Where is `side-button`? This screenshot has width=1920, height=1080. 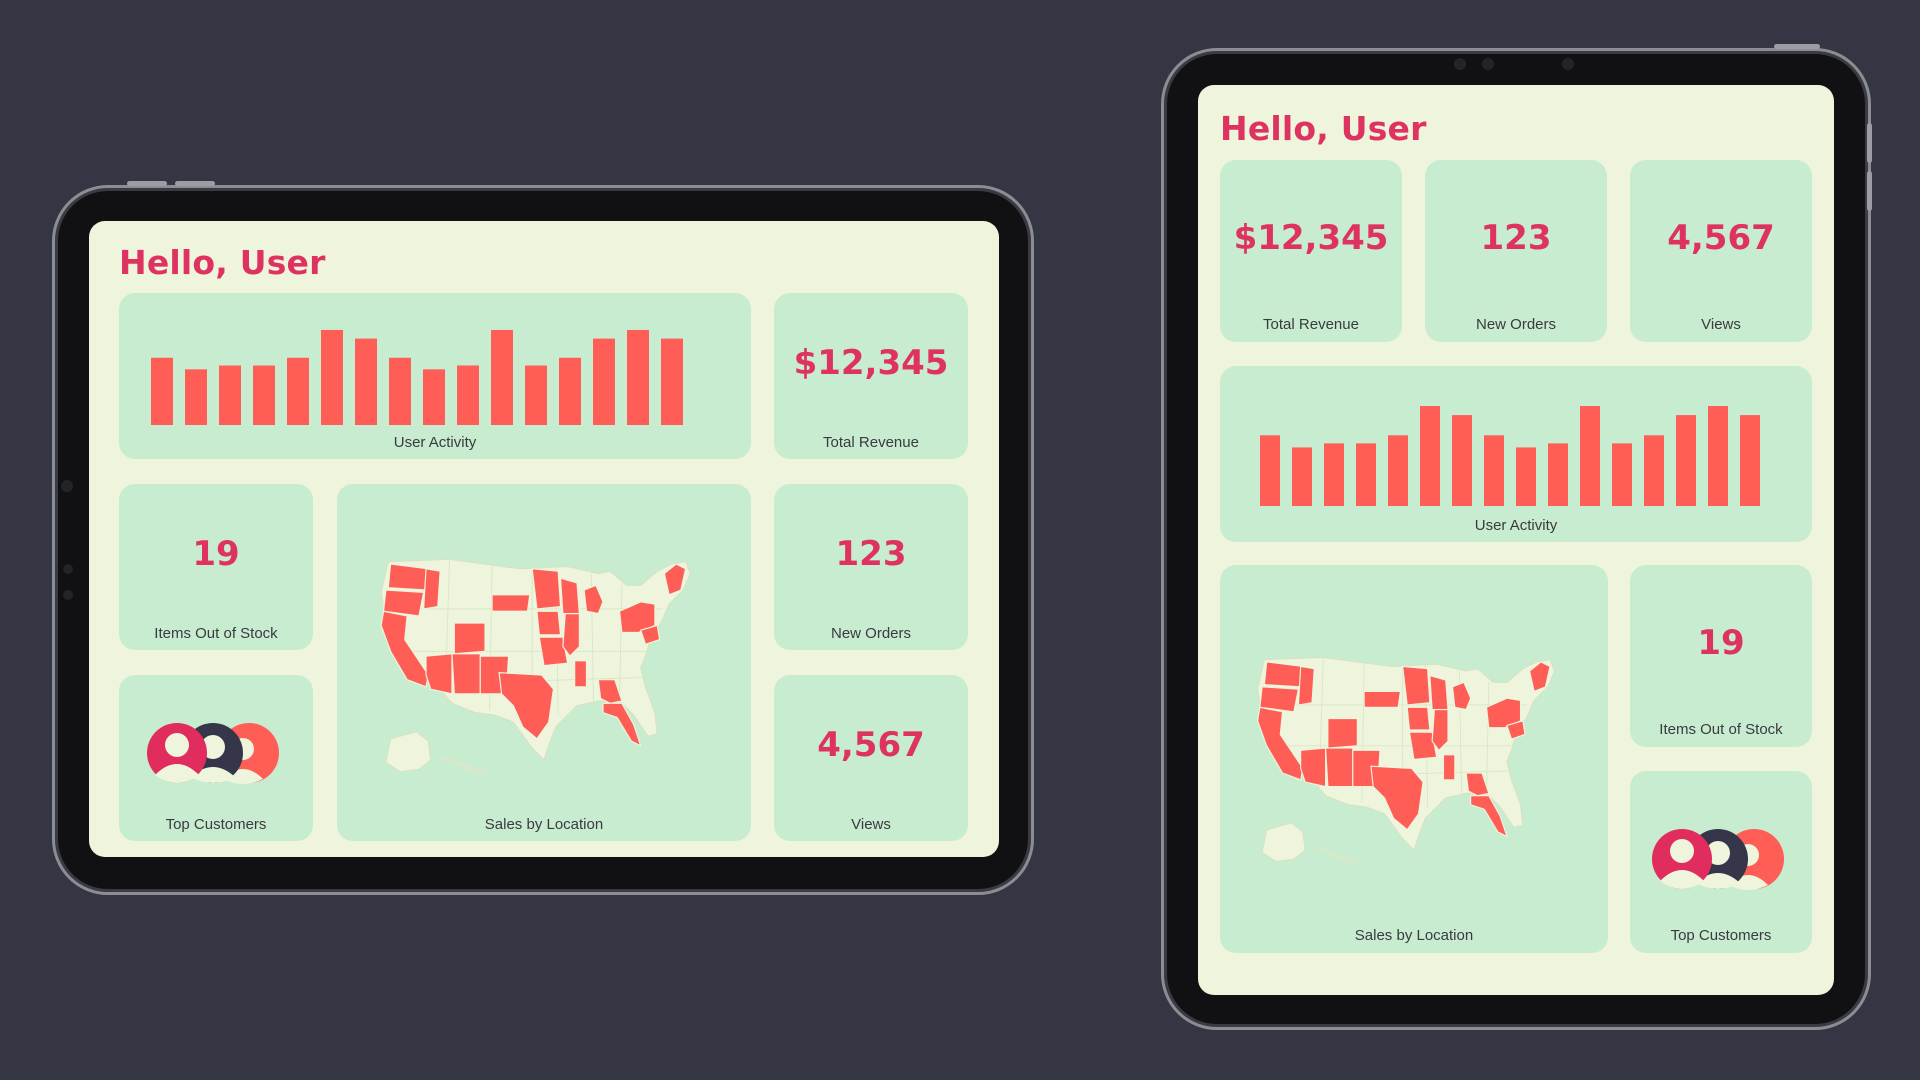
side-button is located at coordinates (1869, 143).